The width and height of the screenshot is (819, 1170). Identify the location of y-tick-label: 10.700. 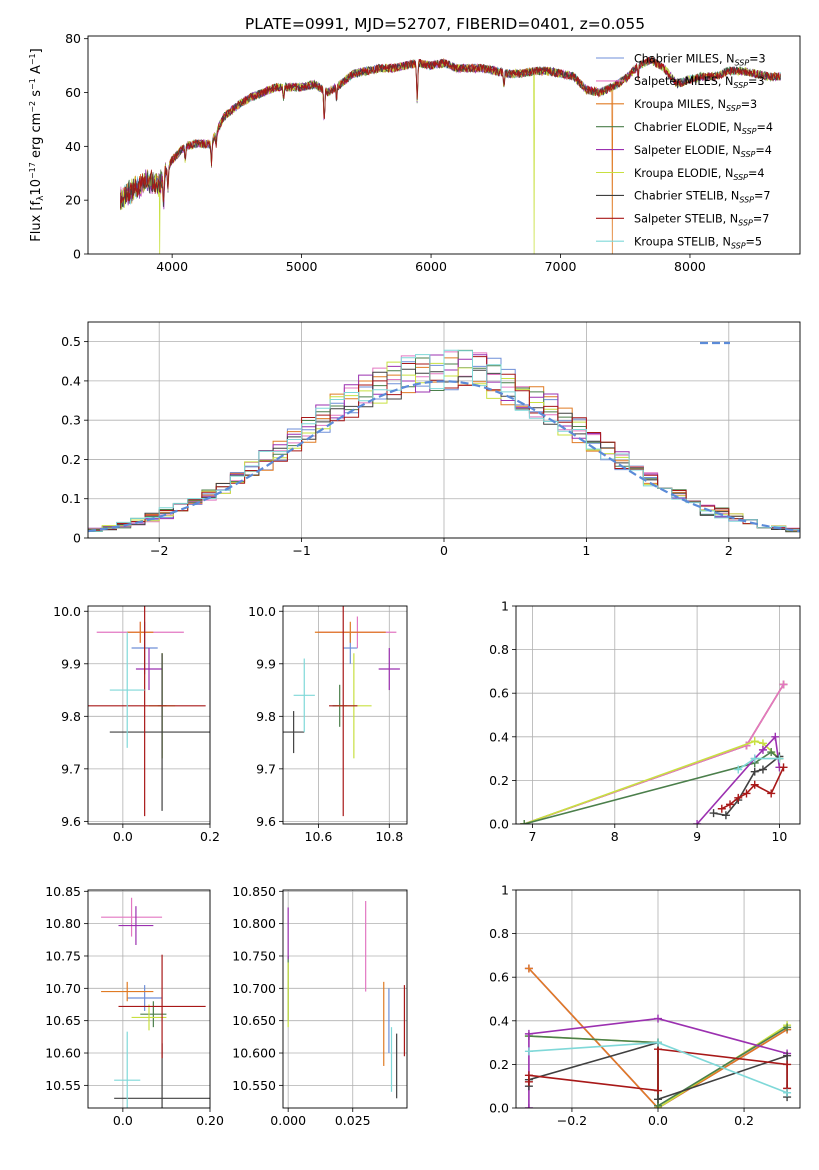
(254, 988).